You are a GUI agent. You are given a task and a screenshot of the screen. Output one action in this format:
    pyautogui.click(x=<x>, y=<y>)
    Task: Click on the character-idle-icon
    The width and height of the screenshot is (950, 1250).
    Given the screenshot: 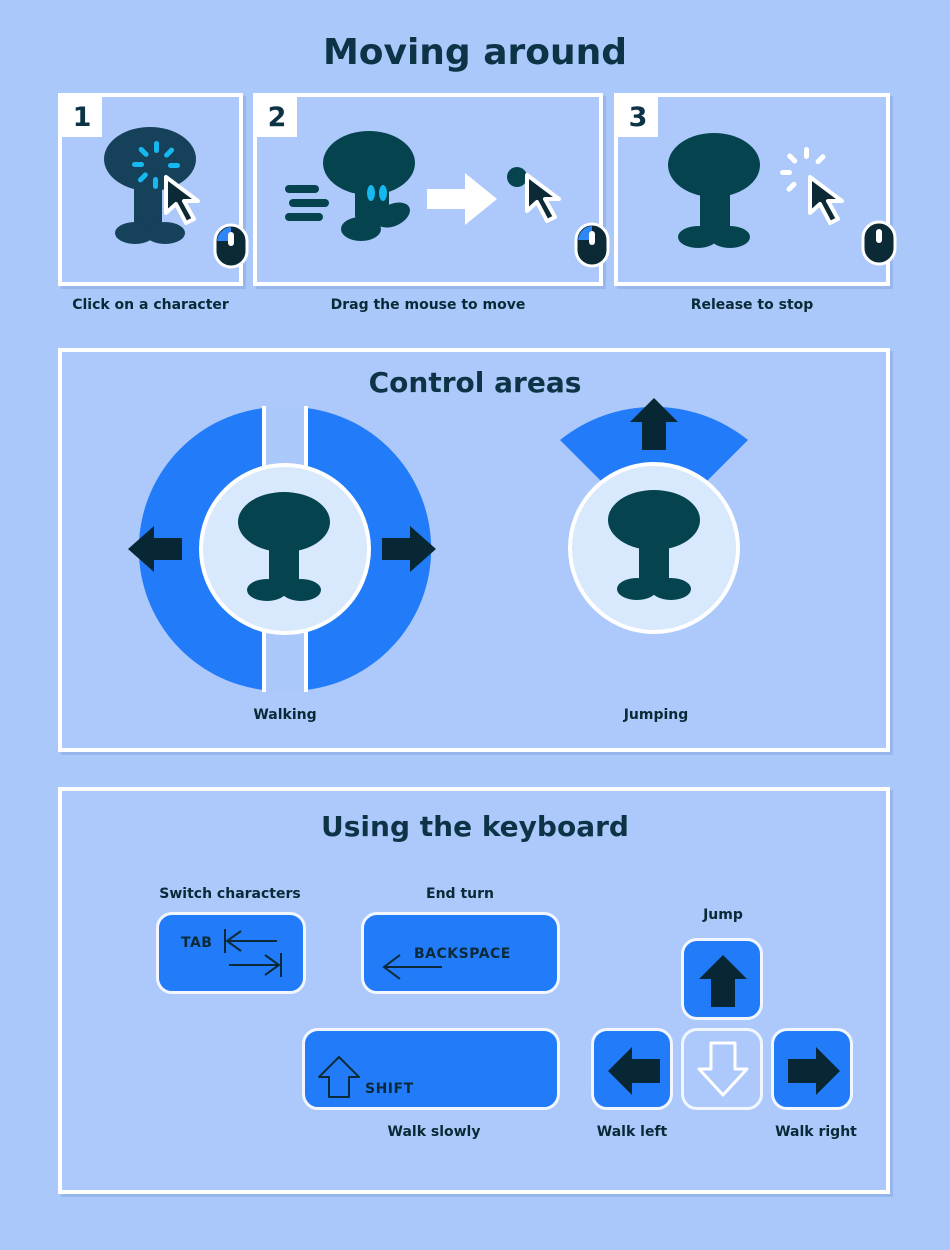 What is the action you would take?
    pyautogui.click(x=714, y=190)
    